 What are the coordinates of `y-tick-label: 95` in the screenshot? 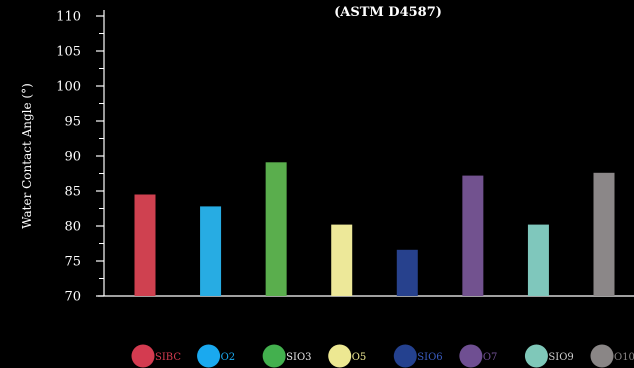 It's located at (72, 122).